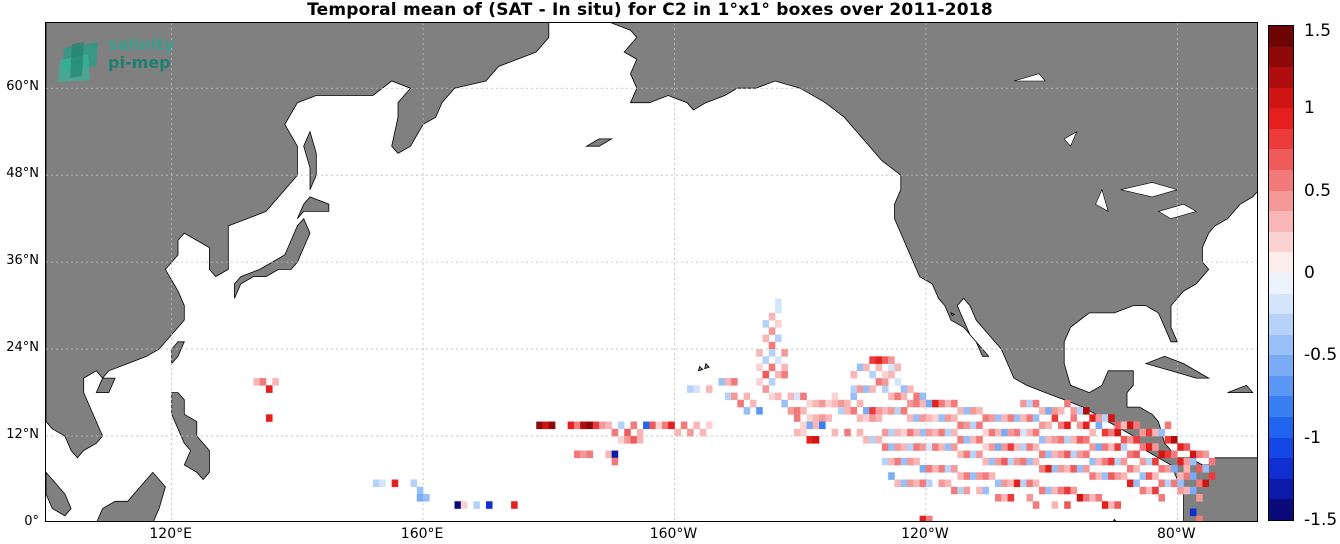  I want to click on colorbar, so click(1281, 273).